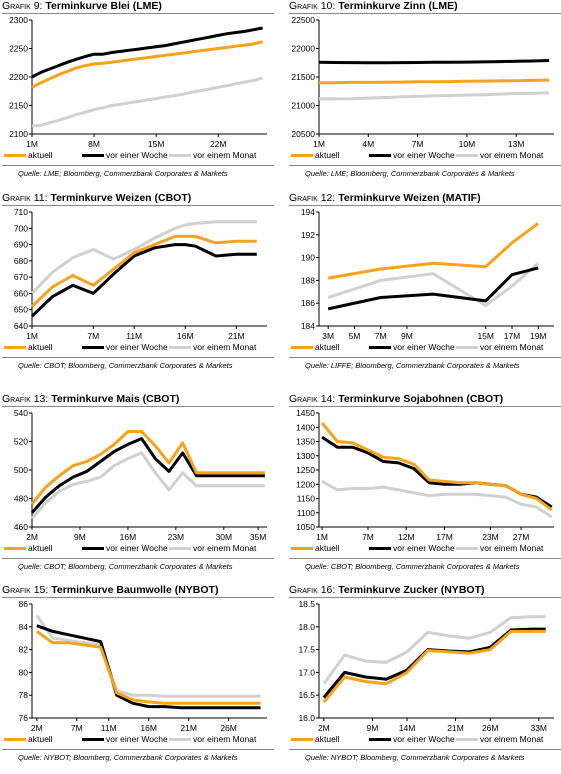 This screenshot has width=561, height=774. Describe the element at coordinates (110, 590) in the screenshot. I see `chart-title: Grafik 15: Terminkurve Baumwolle (NYBOT)` at that location.